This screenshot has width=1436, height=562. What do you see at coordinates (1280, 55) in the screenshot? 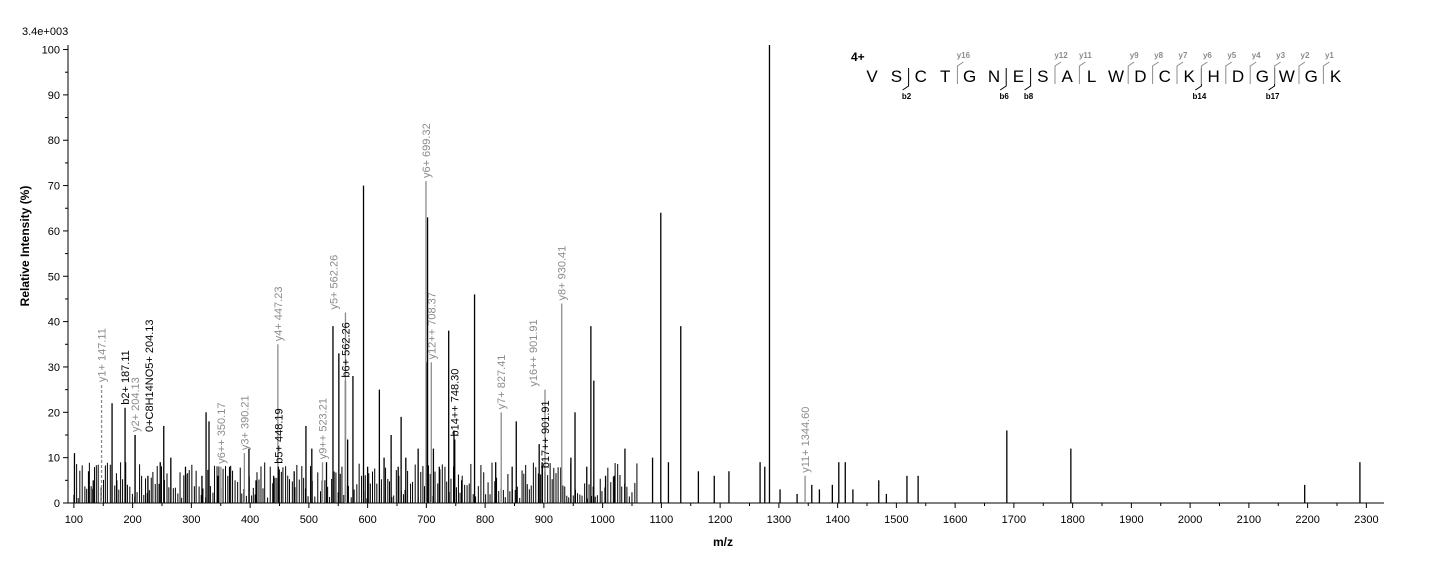
I see `y-ion-label: y3` at bounding box center [1280, 55].